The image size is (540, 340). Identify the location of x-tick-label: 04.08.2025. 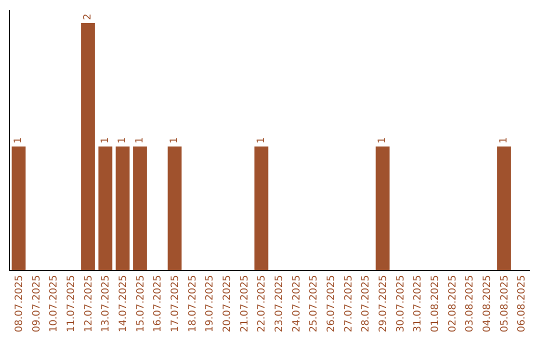
(487, 303).